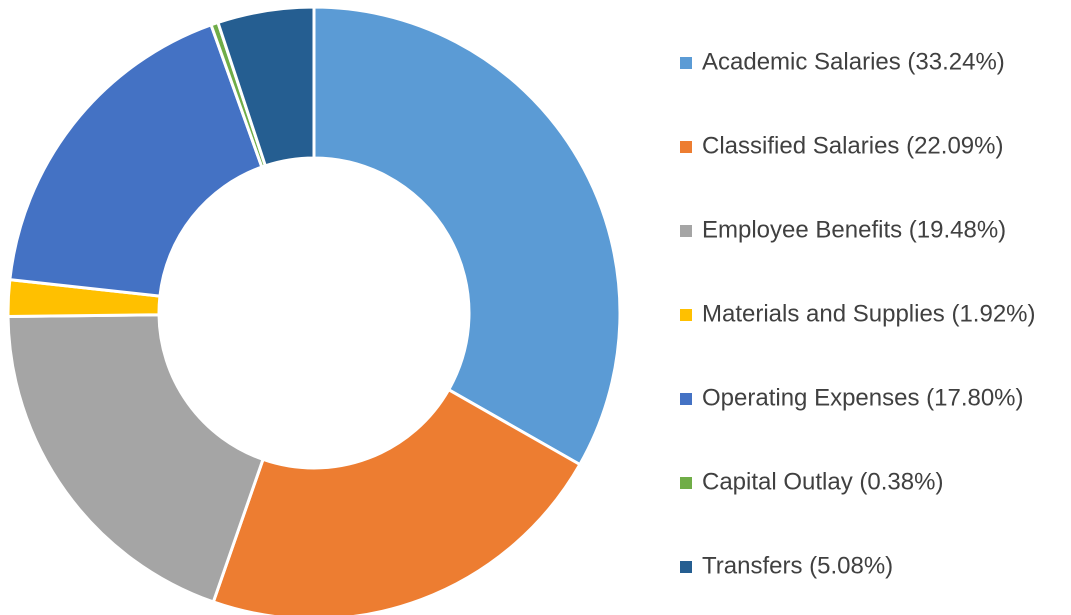 The width and height of the screenshot is (1071, 615). Describe the element at coordinates (852, 145) in the screenshot. I see `legend-label: Classified Salaries (22.09%)` at that location.